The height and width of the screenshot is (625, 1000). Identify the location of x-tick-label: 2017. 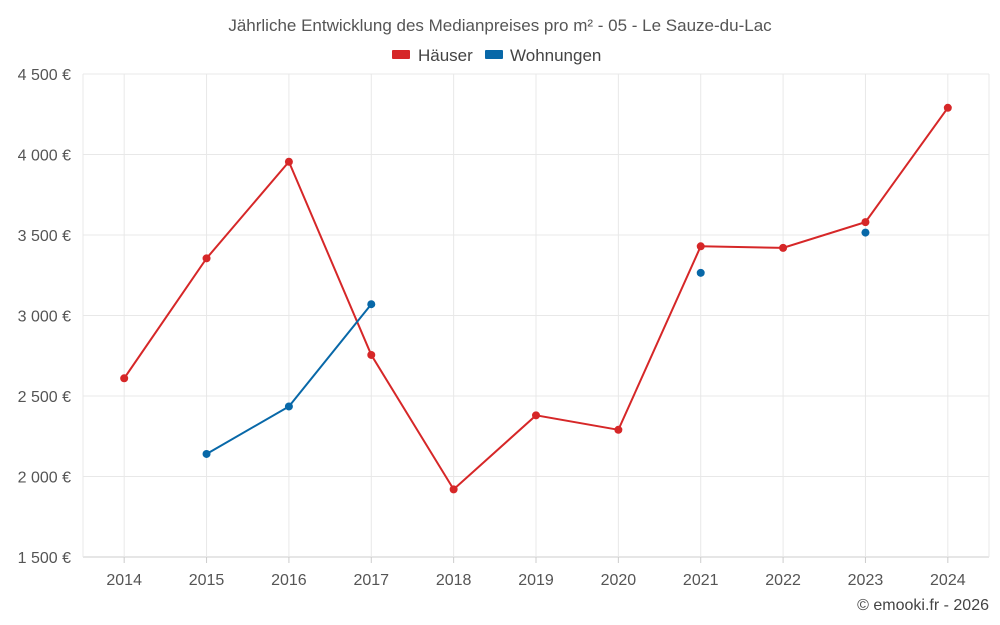
(371, 580).